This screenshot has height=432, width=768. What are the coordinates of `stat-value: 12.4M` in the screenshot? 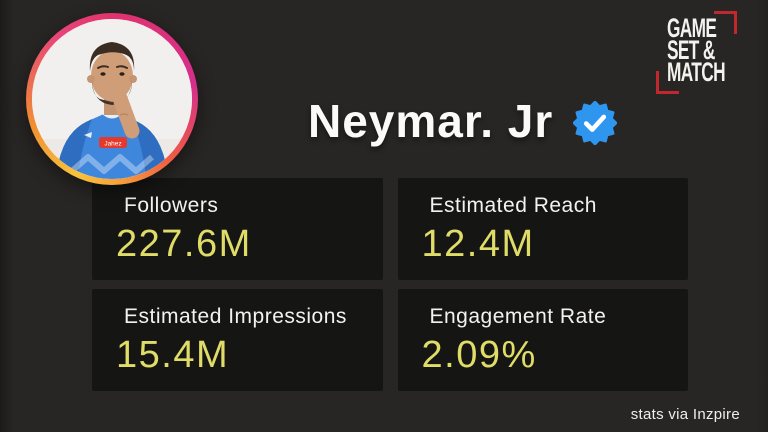 It's located at (478, 244).